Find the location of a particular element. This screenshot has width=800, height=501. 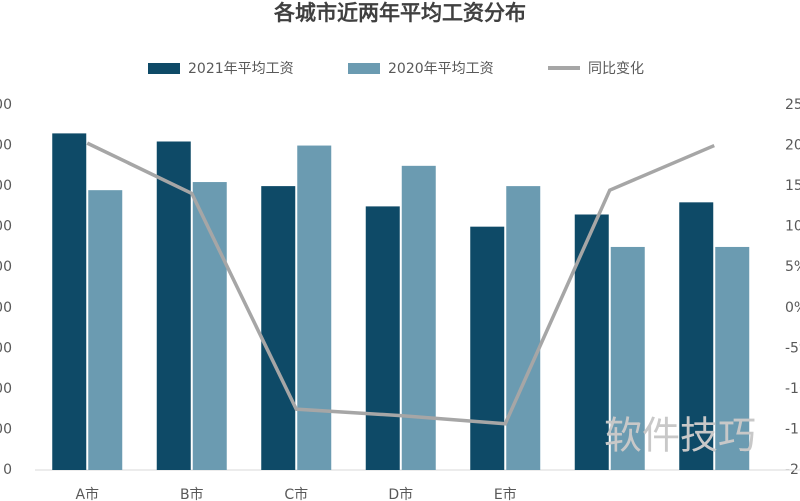

y2-tick-label: 0% is located at coordinates (792, 308).